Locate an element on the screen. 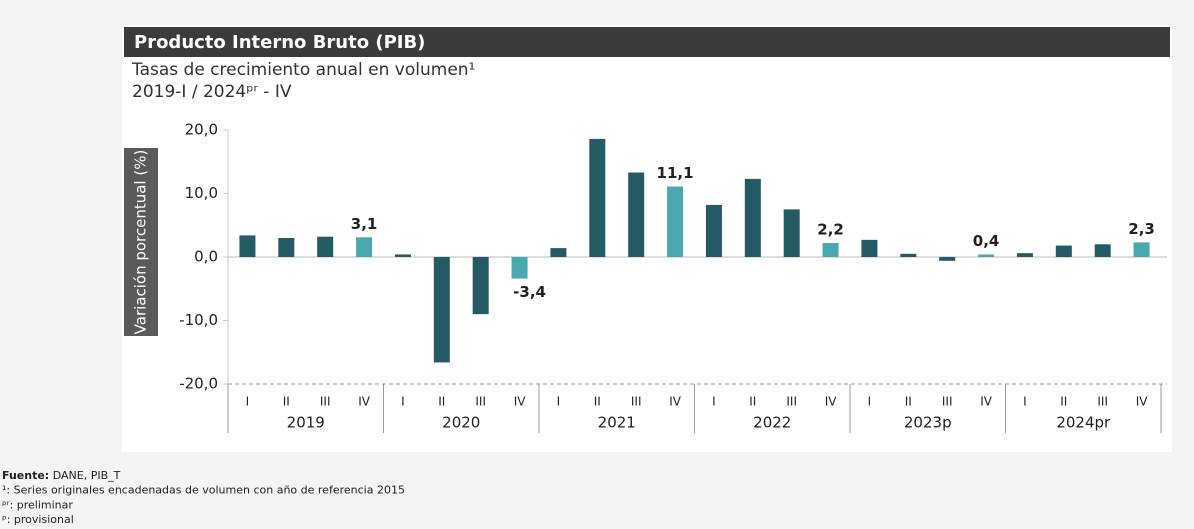 Image resolution: width=1194 pixels, height=529 pixels. footnote-mark: ᵖ is located at coordinates (4, 519).